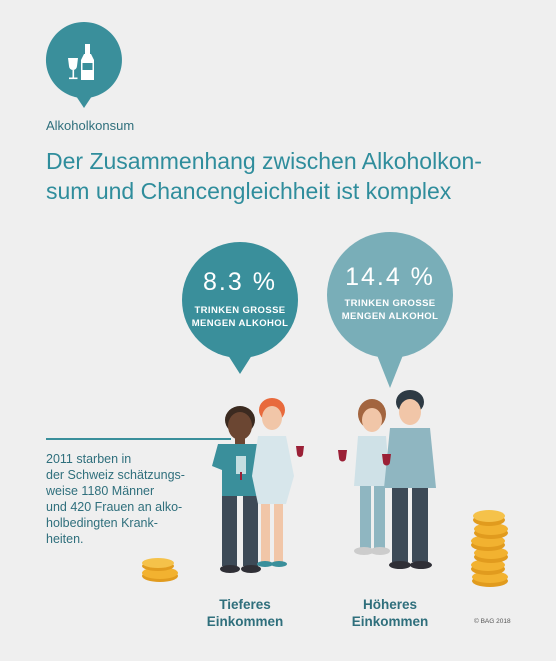  Describe the element at coordinates (390, 604) in the screenshot. I see `caption-high-line1: Höheres` at that location.